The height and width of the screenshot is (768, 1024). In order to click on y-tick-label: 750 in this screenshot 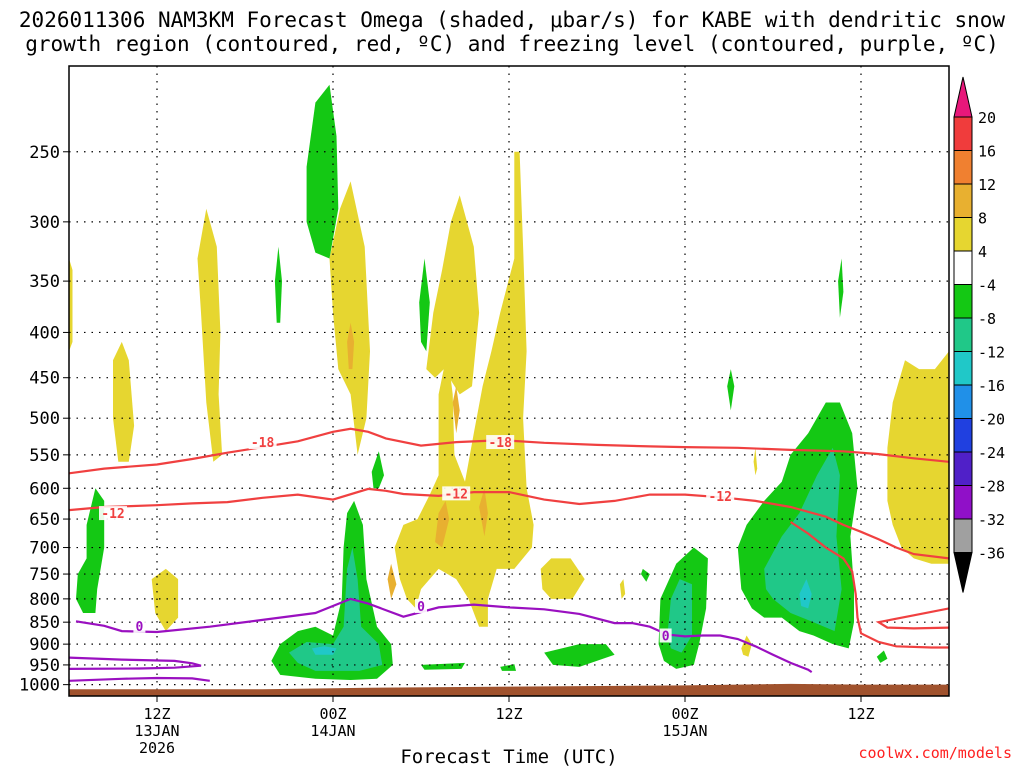, I will do `click(44, 575)`.